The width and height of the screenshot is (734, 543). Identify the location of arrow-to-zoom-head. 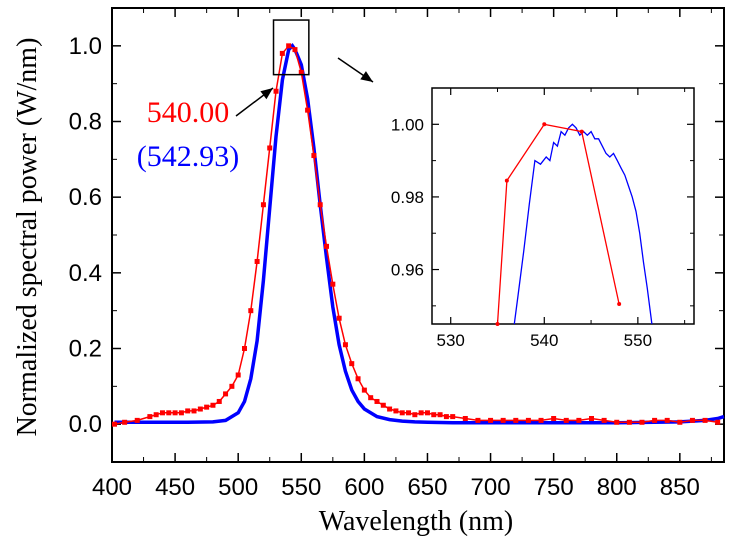
(266, 94).